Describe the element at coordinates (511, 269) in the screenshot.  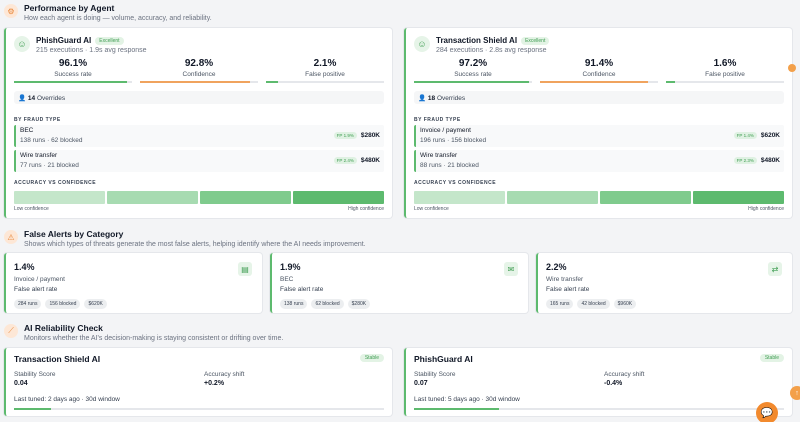
I see `mail-icon: ✉` at that location.